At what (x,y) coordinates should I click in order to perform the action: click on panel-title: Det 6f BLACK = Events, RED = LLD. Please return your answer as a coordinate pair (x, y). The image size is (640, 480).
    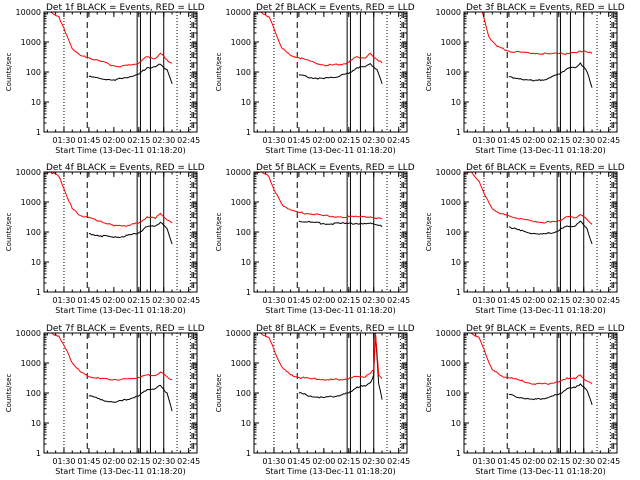
    Looking at the image, I should click on (545, 168).